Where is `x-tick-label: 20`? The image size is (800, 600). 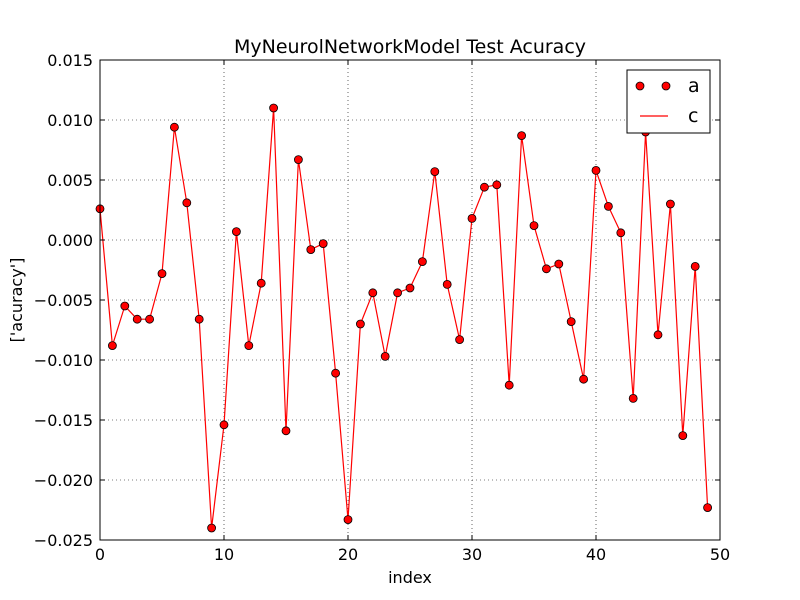 x-tick-label: 20 is located at coordinates (348, 554).